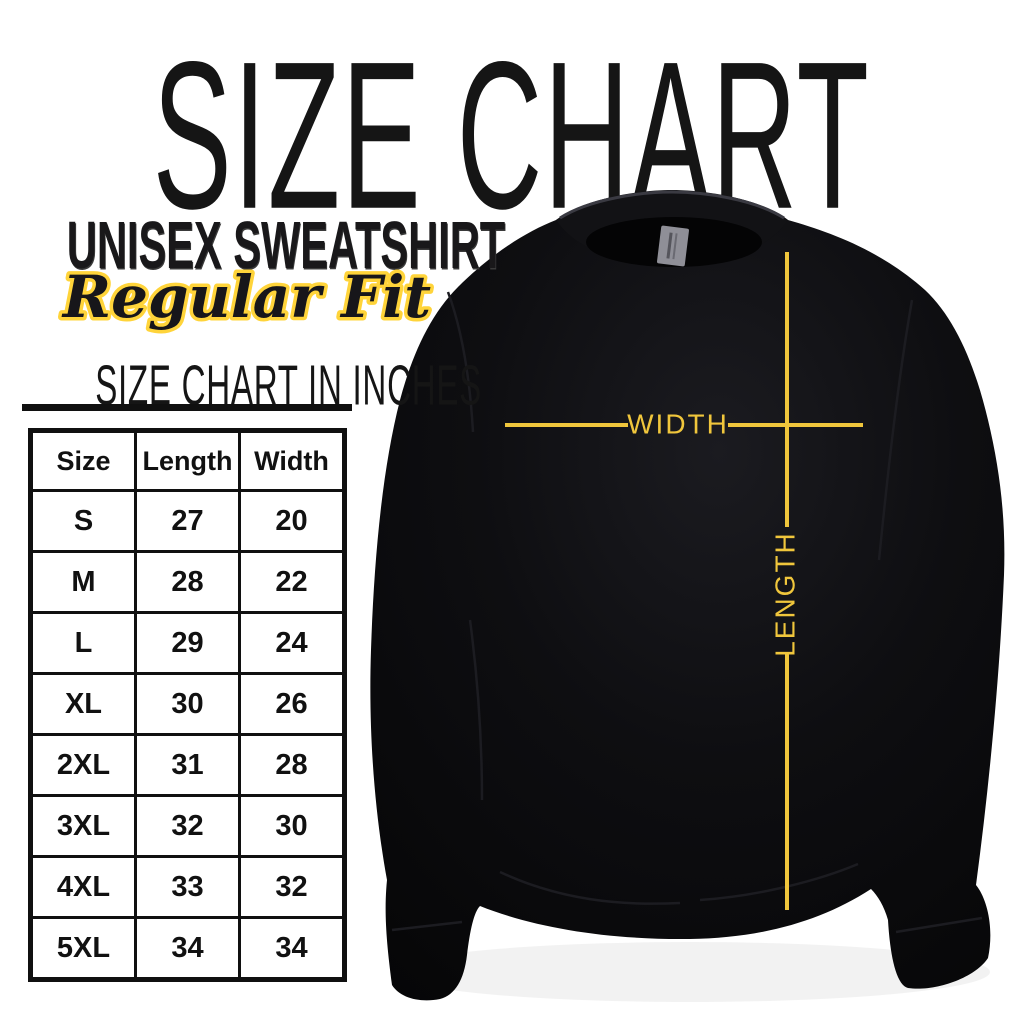  What do you see at coordinates (286, 246) in the screenshot?
I see `product-heading-text: UNISEX SWEATSHIRT` at bounding box center [286, 246].